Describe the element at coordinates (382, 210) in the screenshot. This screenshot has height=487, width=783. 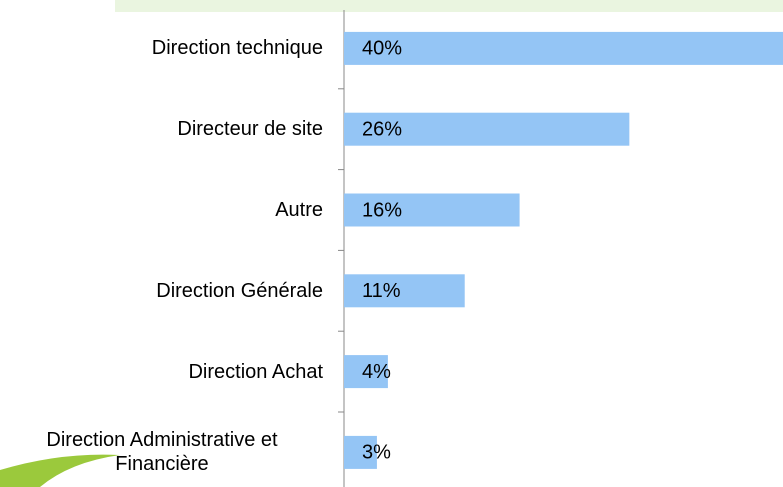
I see `value-label: 16%` at that location.